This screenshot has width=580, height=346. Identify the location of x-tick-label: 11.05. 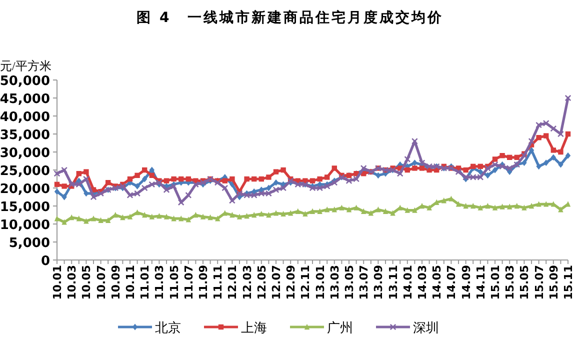
(174, 282).